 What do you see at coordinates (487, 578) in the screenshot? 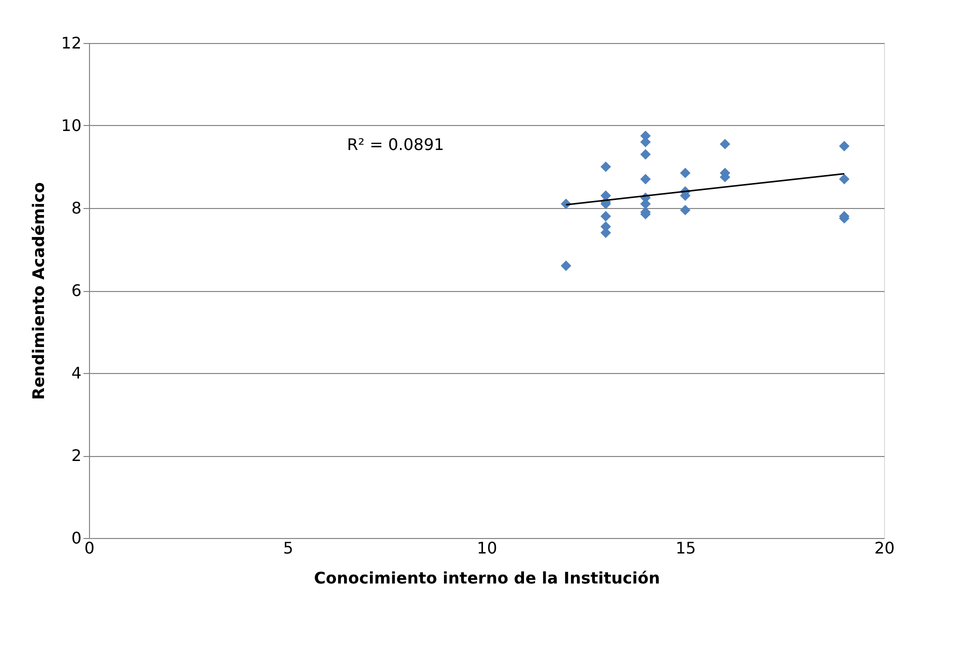
I see `x-axis-title: Conocimiento interno de la Institución` at bounding box center [487, 578].